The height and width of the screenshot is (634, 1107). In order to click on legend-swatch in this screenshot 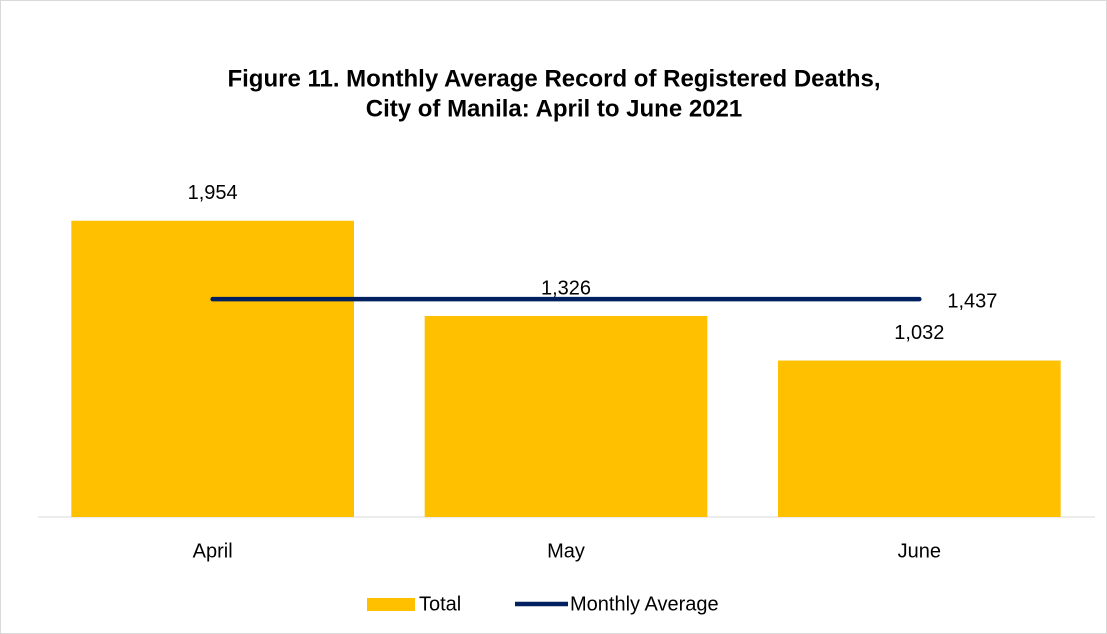, I will do `click(391, 604)`.